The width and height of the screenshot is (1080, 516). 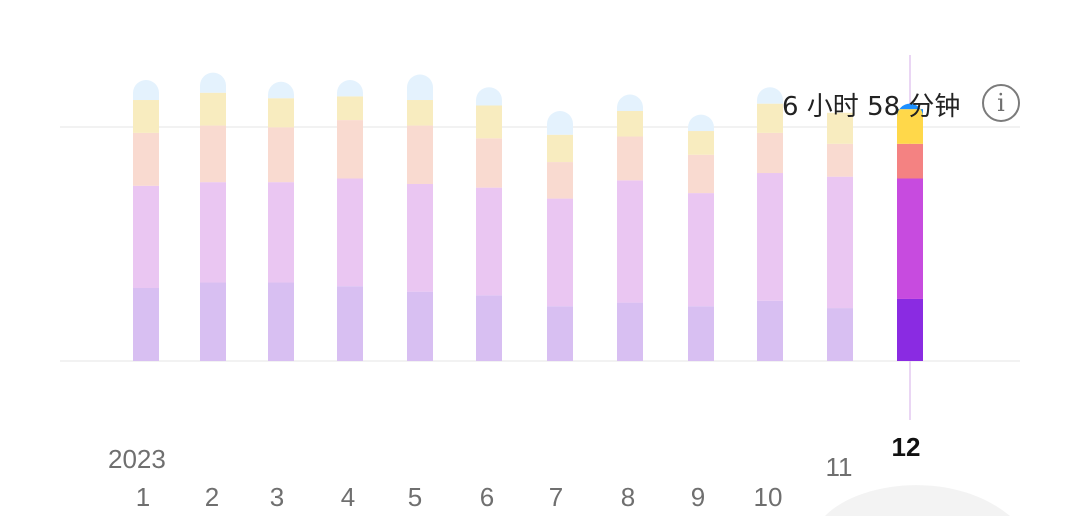 What do you see at coordinates (768, 497) in the screenshot?
I see `x-tick-label-10: 10` at bounding box center [768, 497].